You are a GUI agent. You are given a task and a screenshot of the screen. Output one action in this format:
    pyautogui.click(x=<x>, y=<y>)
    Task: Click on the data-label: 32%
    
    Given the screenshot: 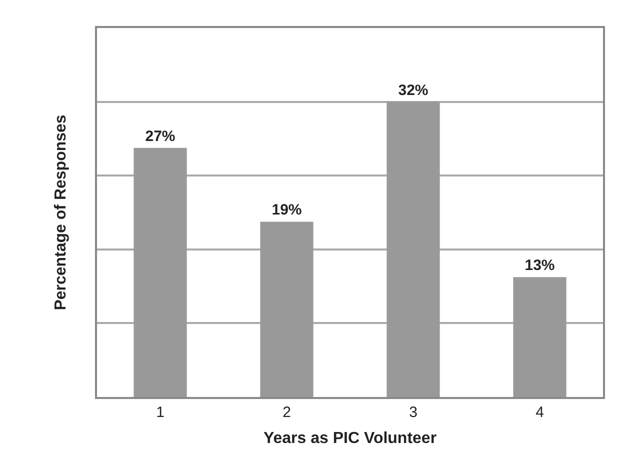 What is the action you would take?
    pyautogui.click(x=413, y=90)
    